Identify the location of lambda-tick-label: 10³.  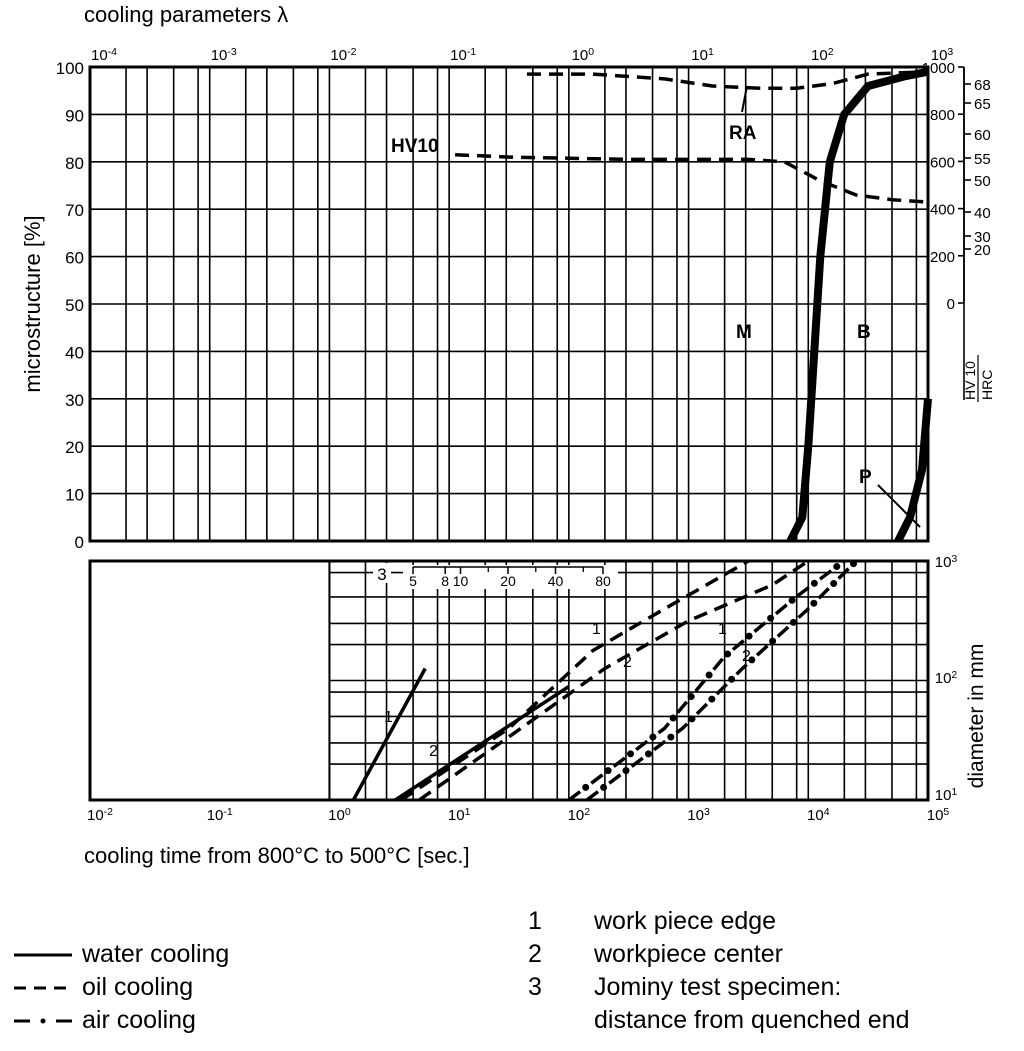
(942, 55).